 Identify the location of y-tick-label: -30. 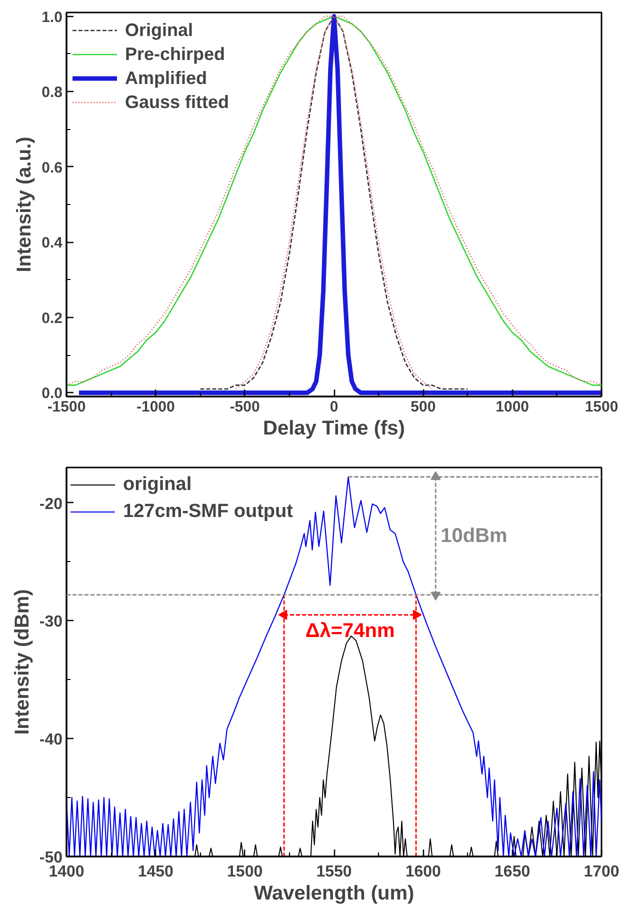
(51, 622).